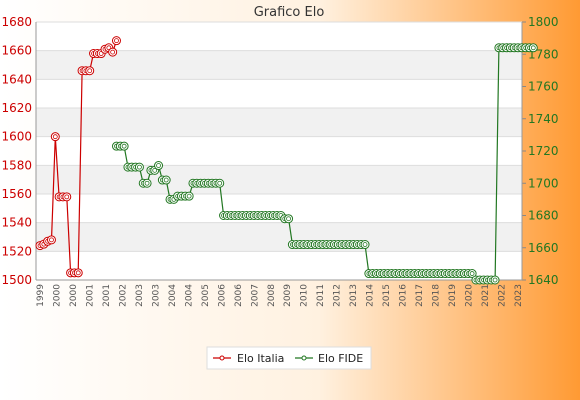 The height and width of the screenshot is (400, 580). I want to click on left-axis-ticks: 1500 1520 1540 1560 1580 1600 1620 1640 1660 1680, so click(16, 151).